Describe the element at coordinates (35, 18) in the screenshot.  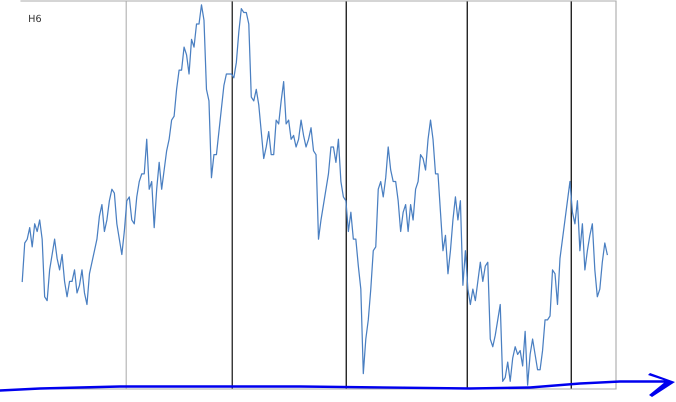
I see `text: H6` at that location.